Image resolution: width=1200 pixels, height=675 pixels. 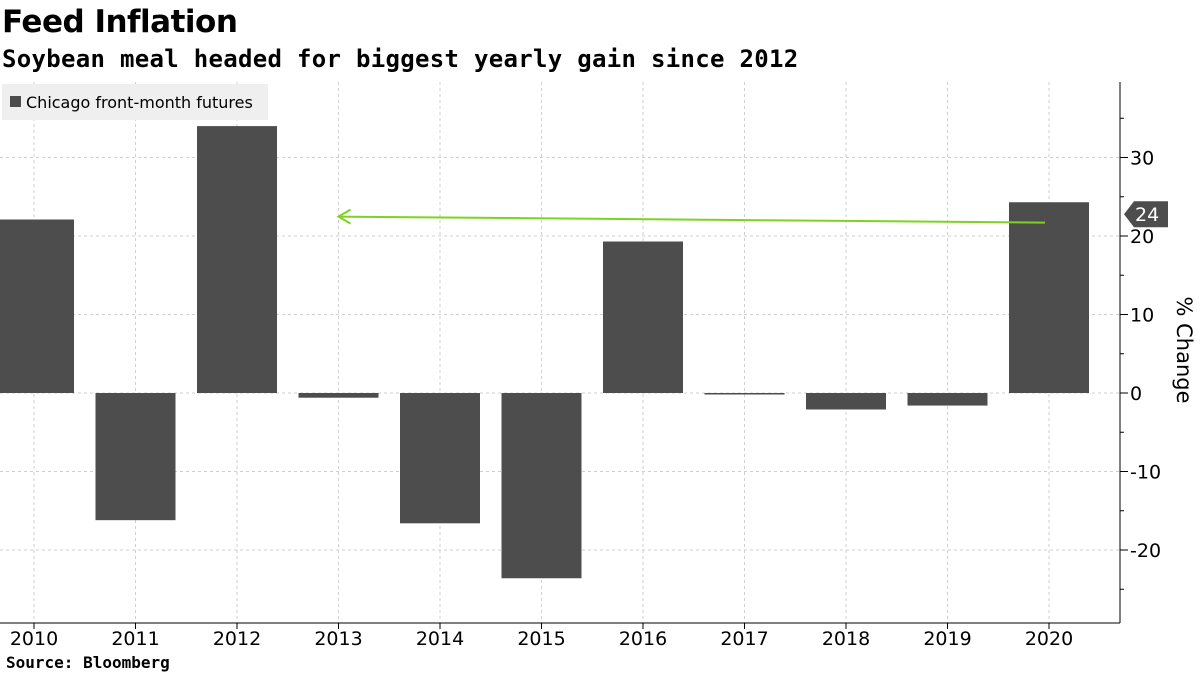 What do you see at coordinates (947, 399) in the screenshot?
I see `bar-2019` at bounding box center [947, 399].